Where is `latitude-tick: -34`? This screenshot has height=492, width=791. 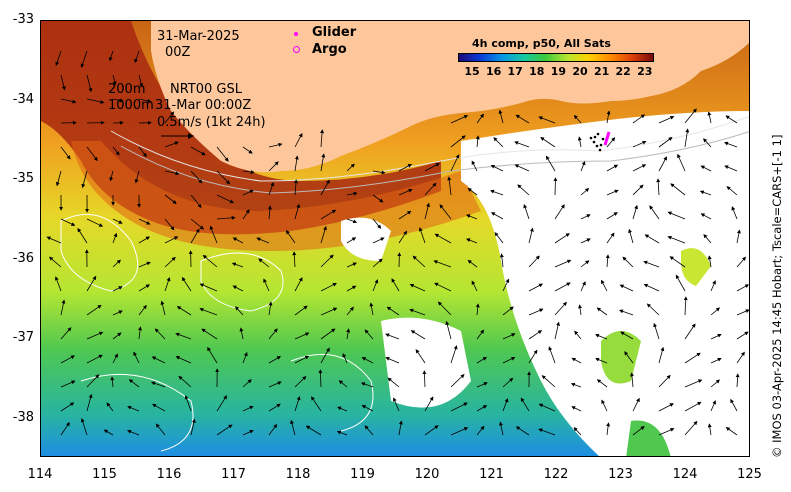
latitude-tick: -34 is located at coordinates (23, 99).